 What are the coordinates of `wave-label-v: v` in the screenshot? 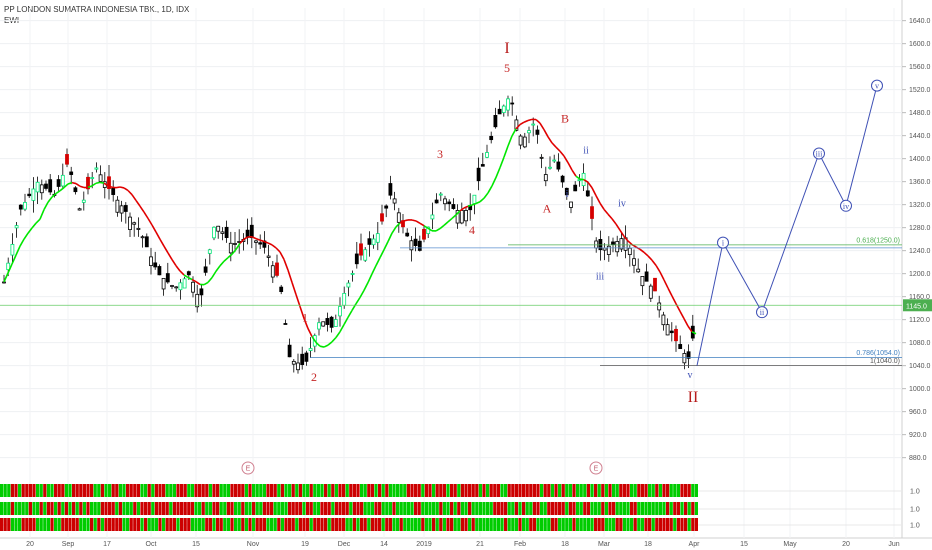 It's located at (690, 375).